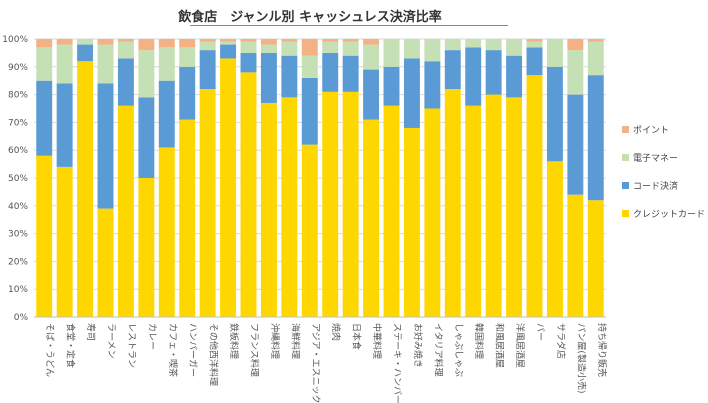 This screenshot has width=708, height=403. I want to click on x-tick-label: レストラン, so click(131, 345).